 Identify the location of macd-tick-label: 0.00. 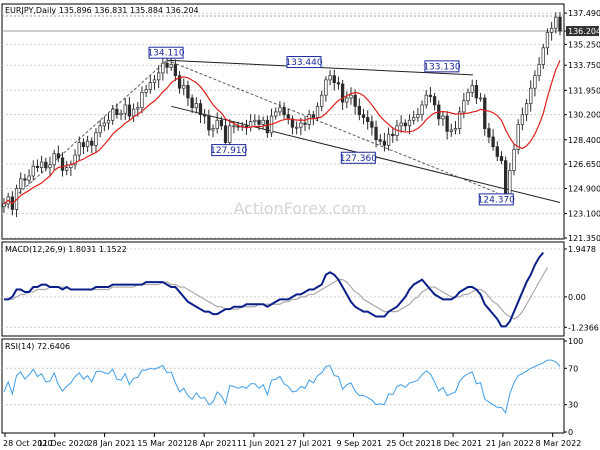
(577, 297).